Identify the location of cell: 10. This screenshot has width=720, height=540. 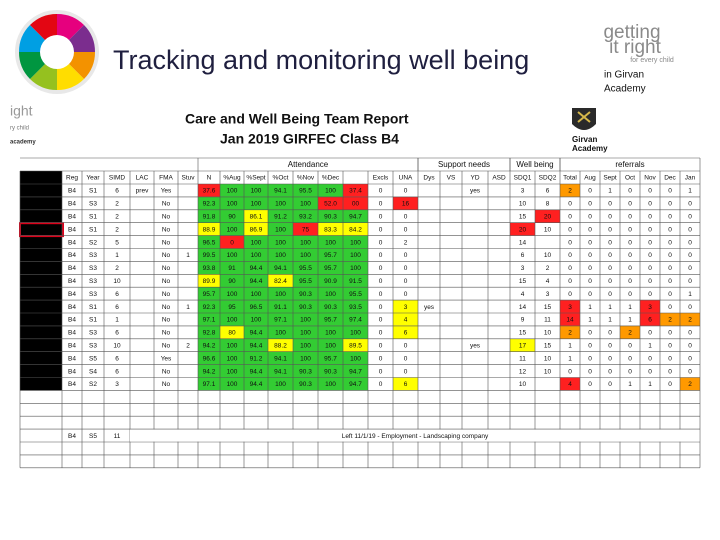
(548, 333).